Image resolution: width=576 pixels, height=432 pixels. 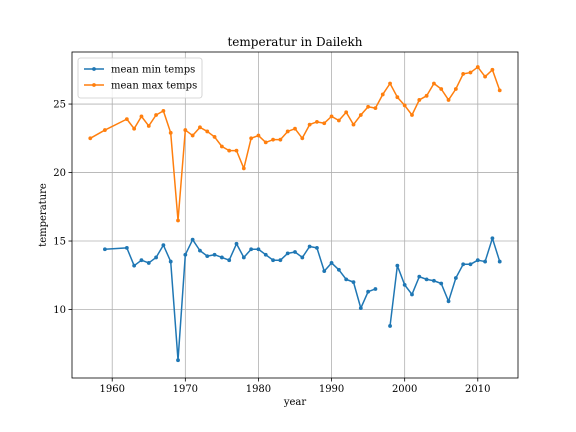 What do you see at coordinates (140, 78) in the screenshot?
I see `legend: mean min temps mean max temps` at bounding box center [140, 78].